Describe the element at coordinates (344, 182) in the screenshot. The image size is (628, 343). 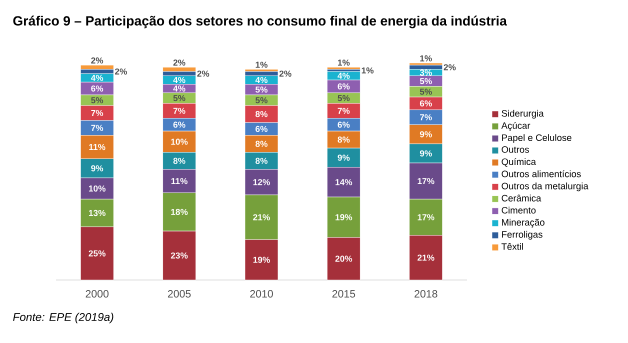
I see `data-label: 14%` at that location.